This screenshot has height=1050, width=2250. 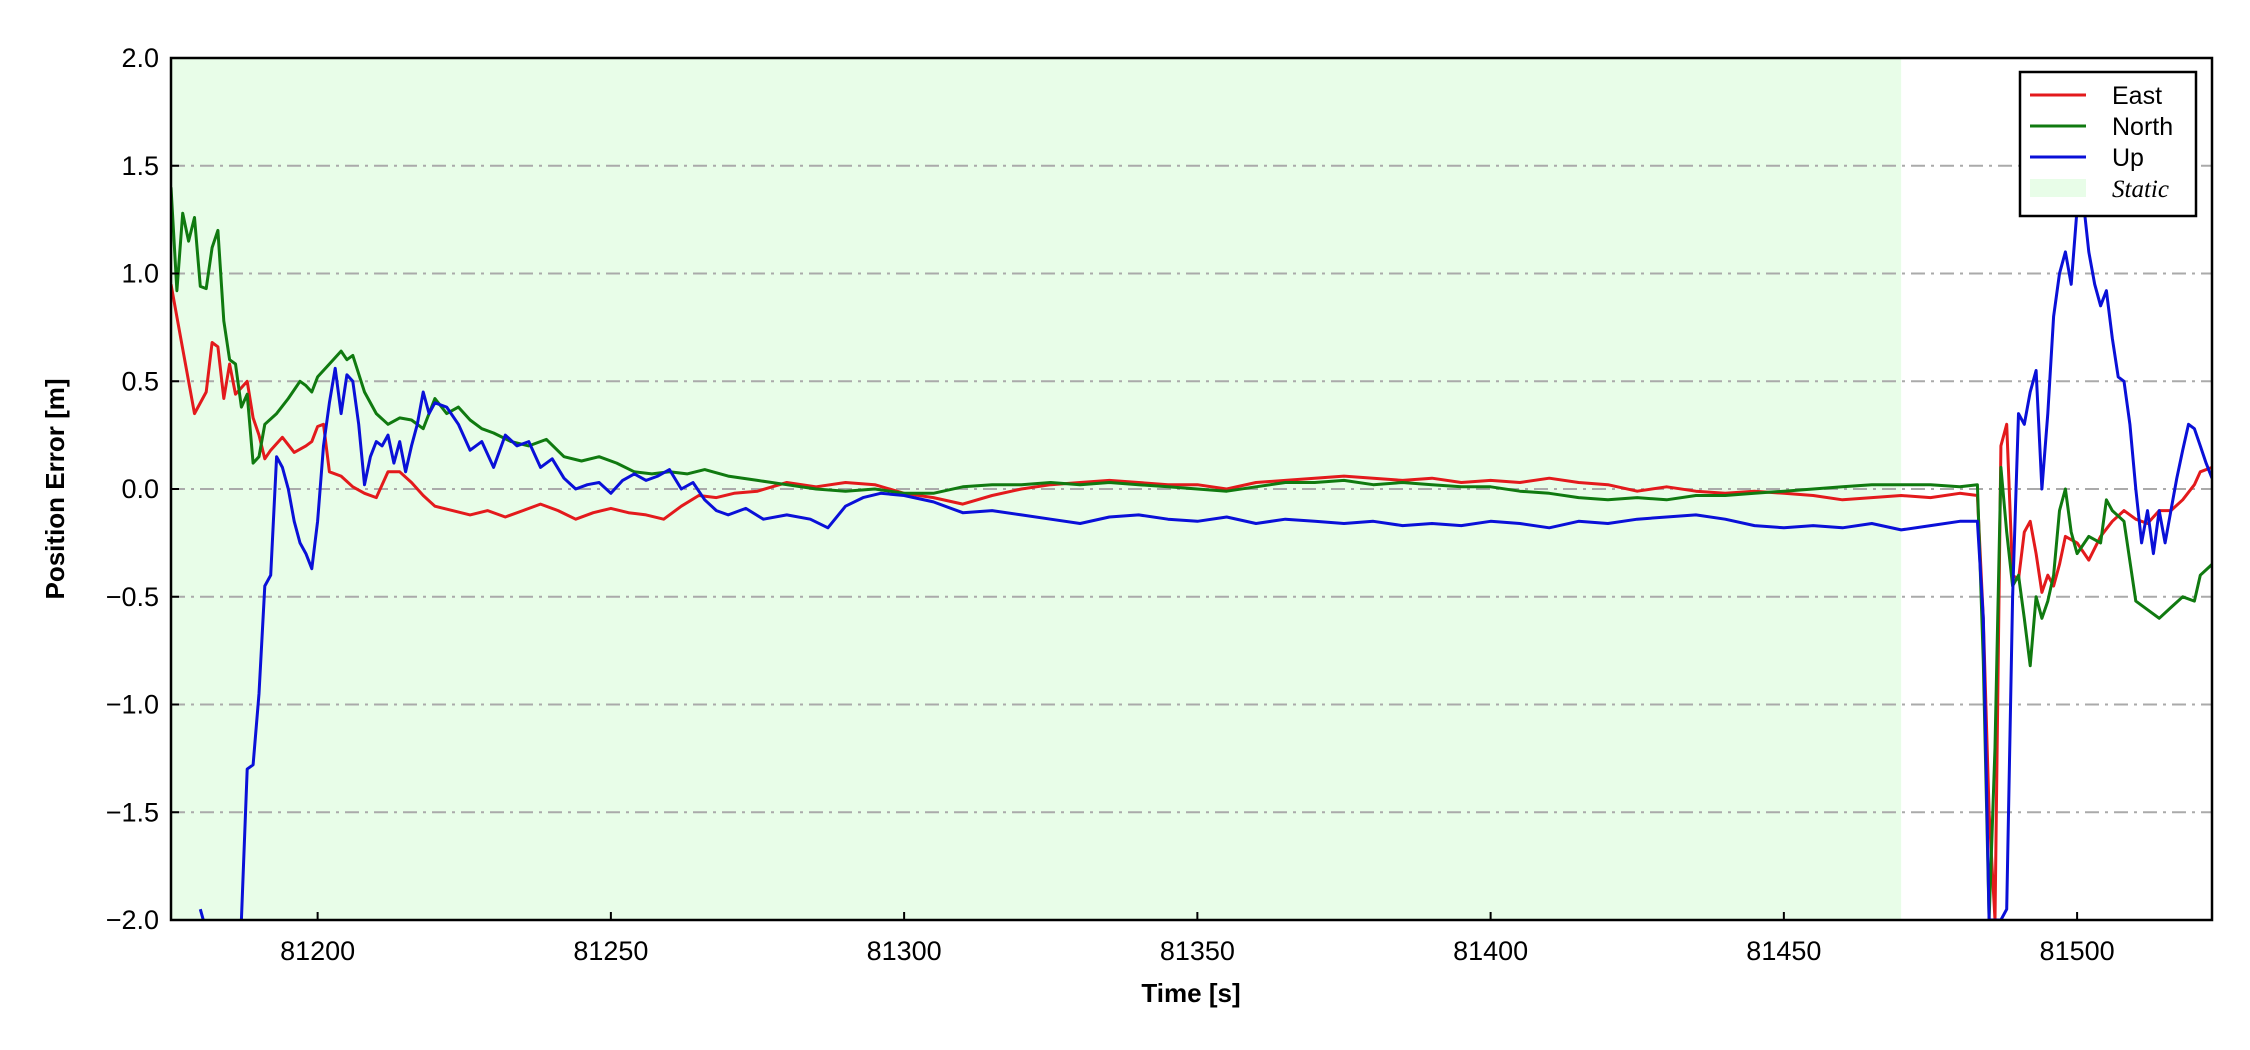 What do you see at coordinates (904, 951) in the screenshot?
I see `x-tick-label: 81300` at bounding box center [904, 951].